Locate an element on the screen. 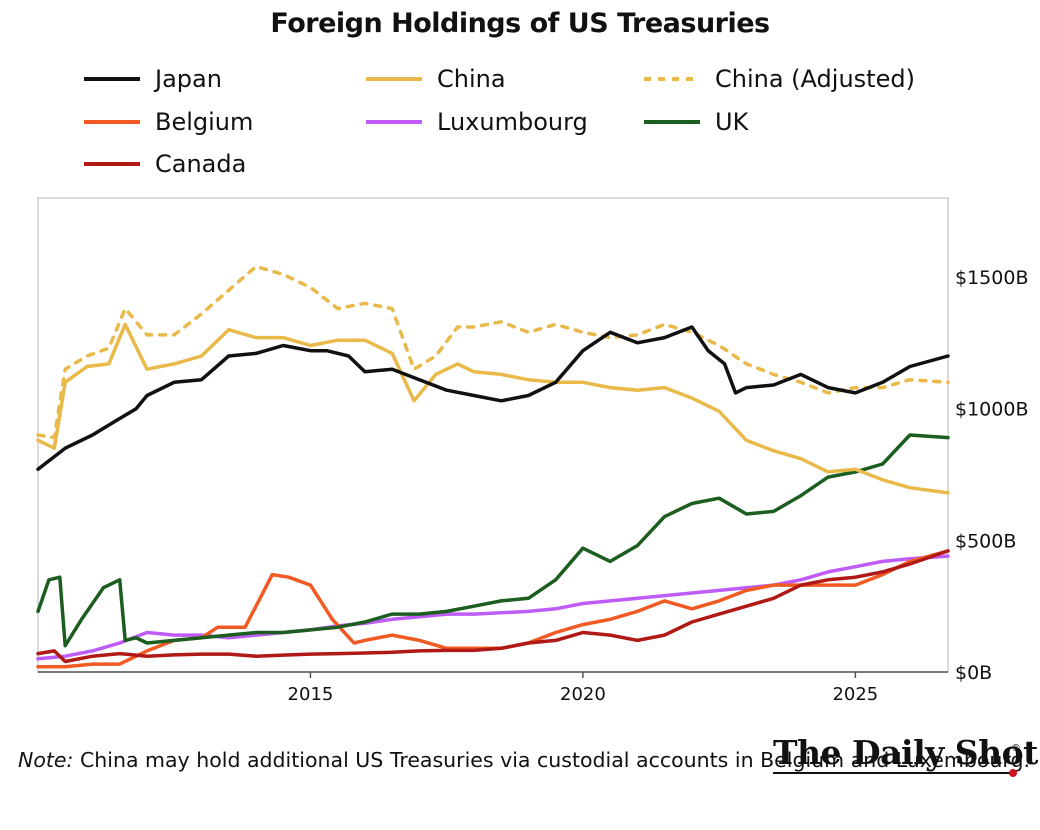  series-line-canada is located at coordinates (493, 606).